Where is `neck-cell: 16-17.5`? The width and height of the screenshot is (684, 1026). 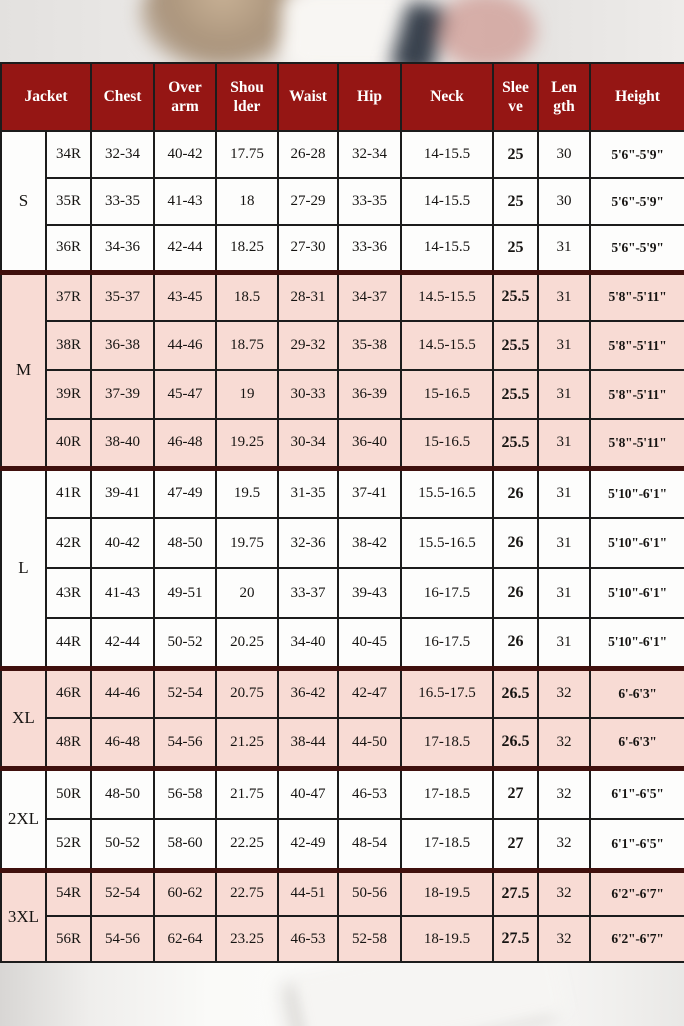
neck-cell: 16-17.5 is located at coordinates (447, 593).